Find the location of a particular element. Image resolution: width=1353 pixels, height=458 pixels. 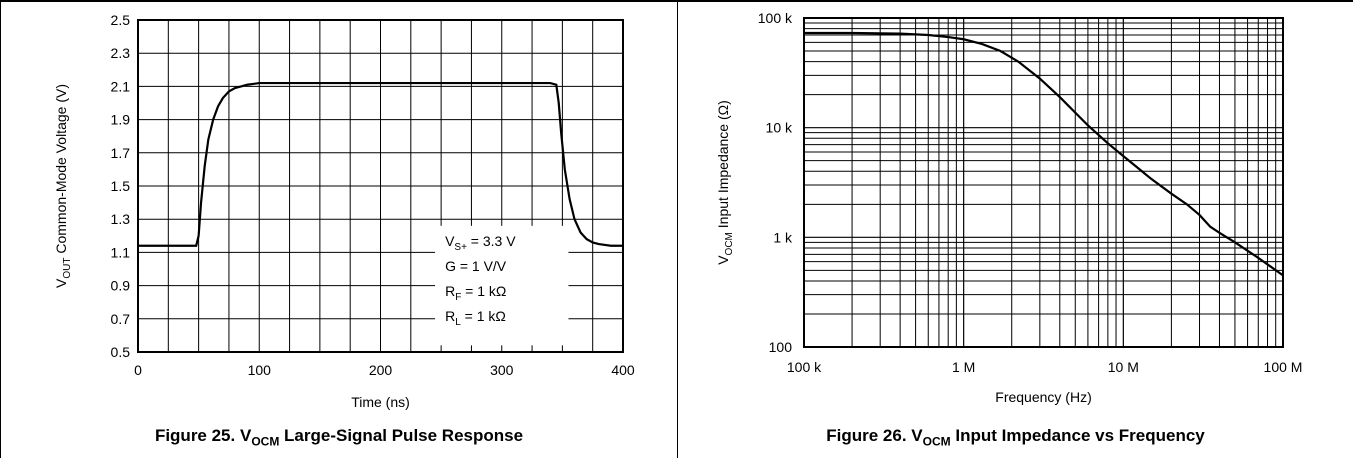

caption-suffix: Input Impedance vs Frequency is located at coordinates (1077, 435).